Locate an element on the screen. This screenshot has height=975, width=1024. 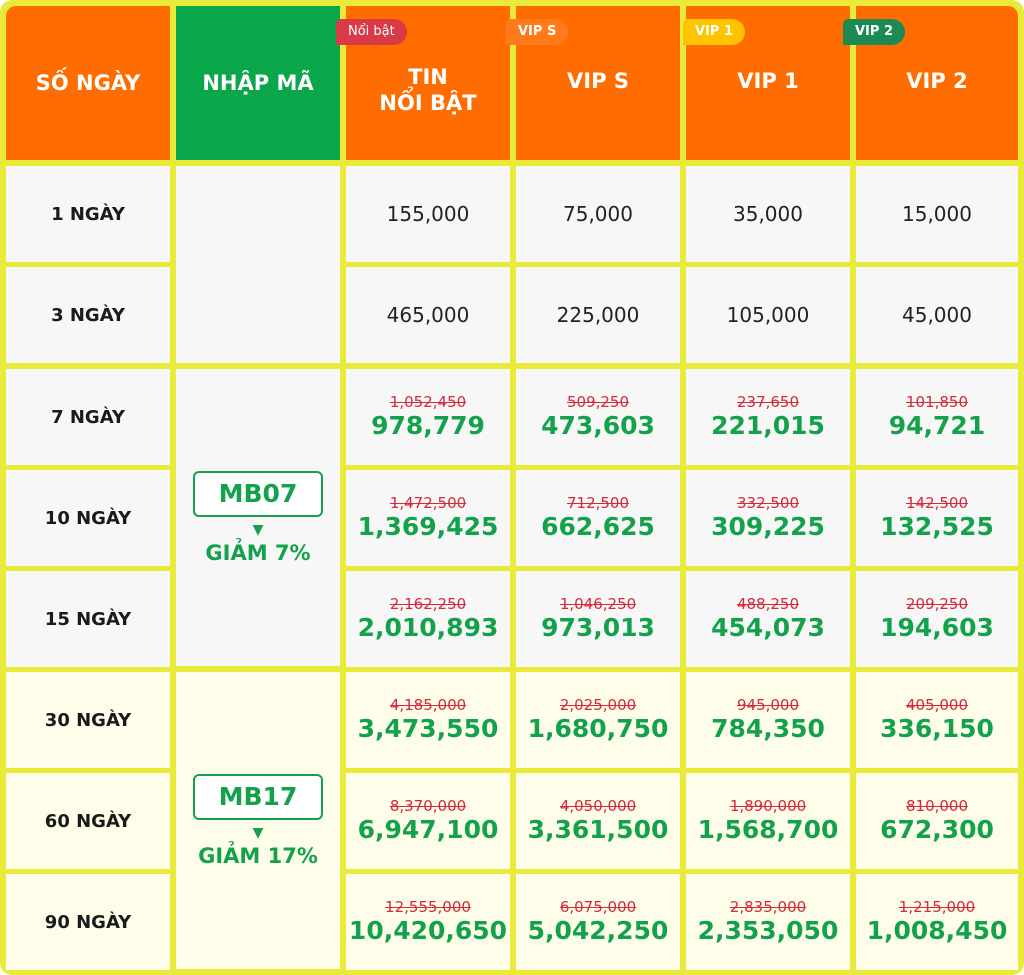
price-cell: 75,000 is located at coordinates (598, 214).